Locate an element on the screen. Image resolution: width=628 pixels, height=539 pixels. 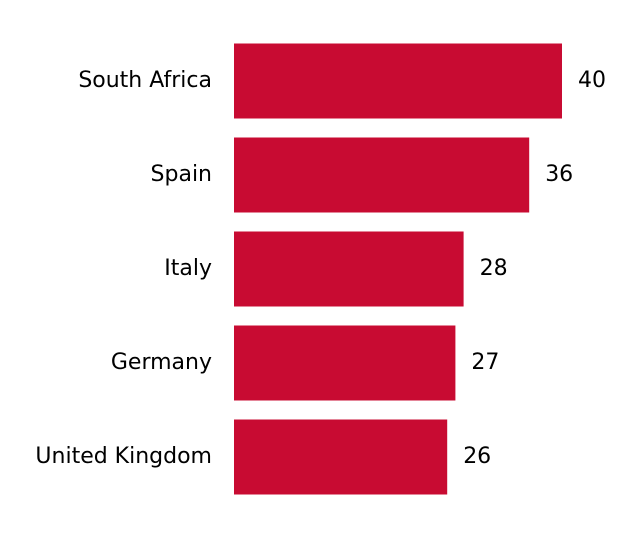
value-label: 26 is located at coordinates (477, 456).